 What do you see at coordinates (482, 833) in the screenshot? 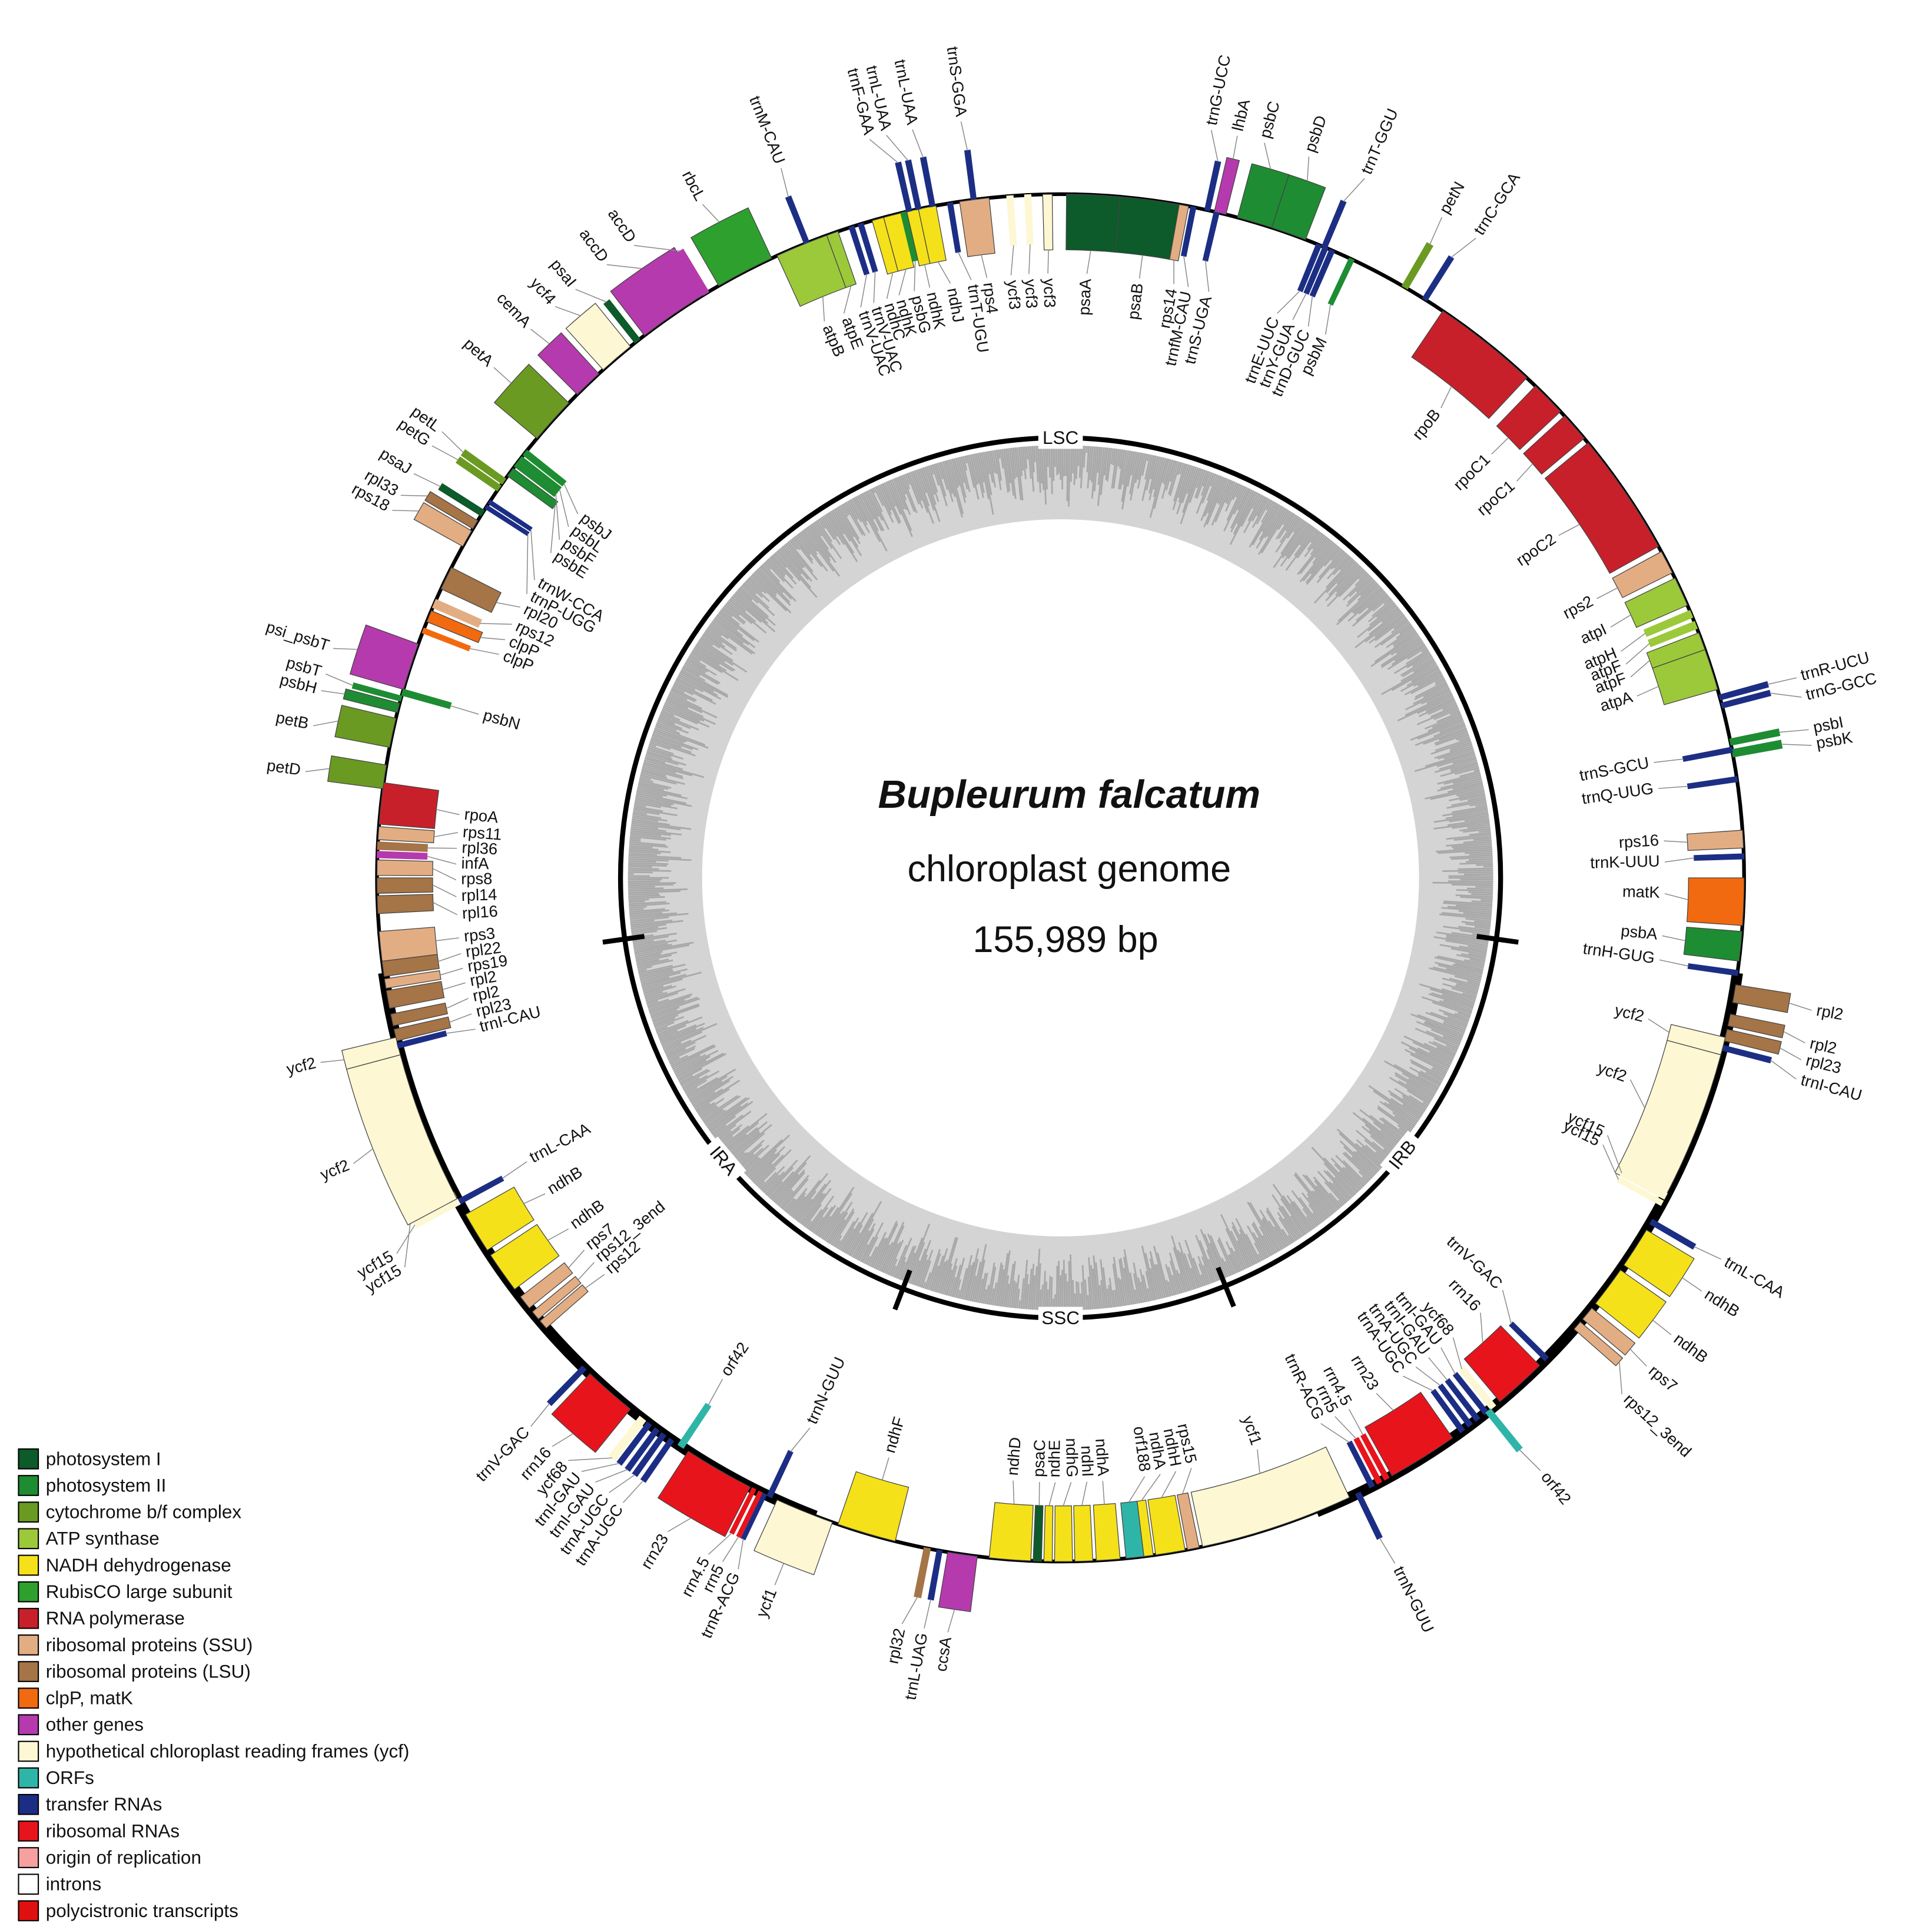
I see `gene-label: rps11` at bounding box center [482, 833].